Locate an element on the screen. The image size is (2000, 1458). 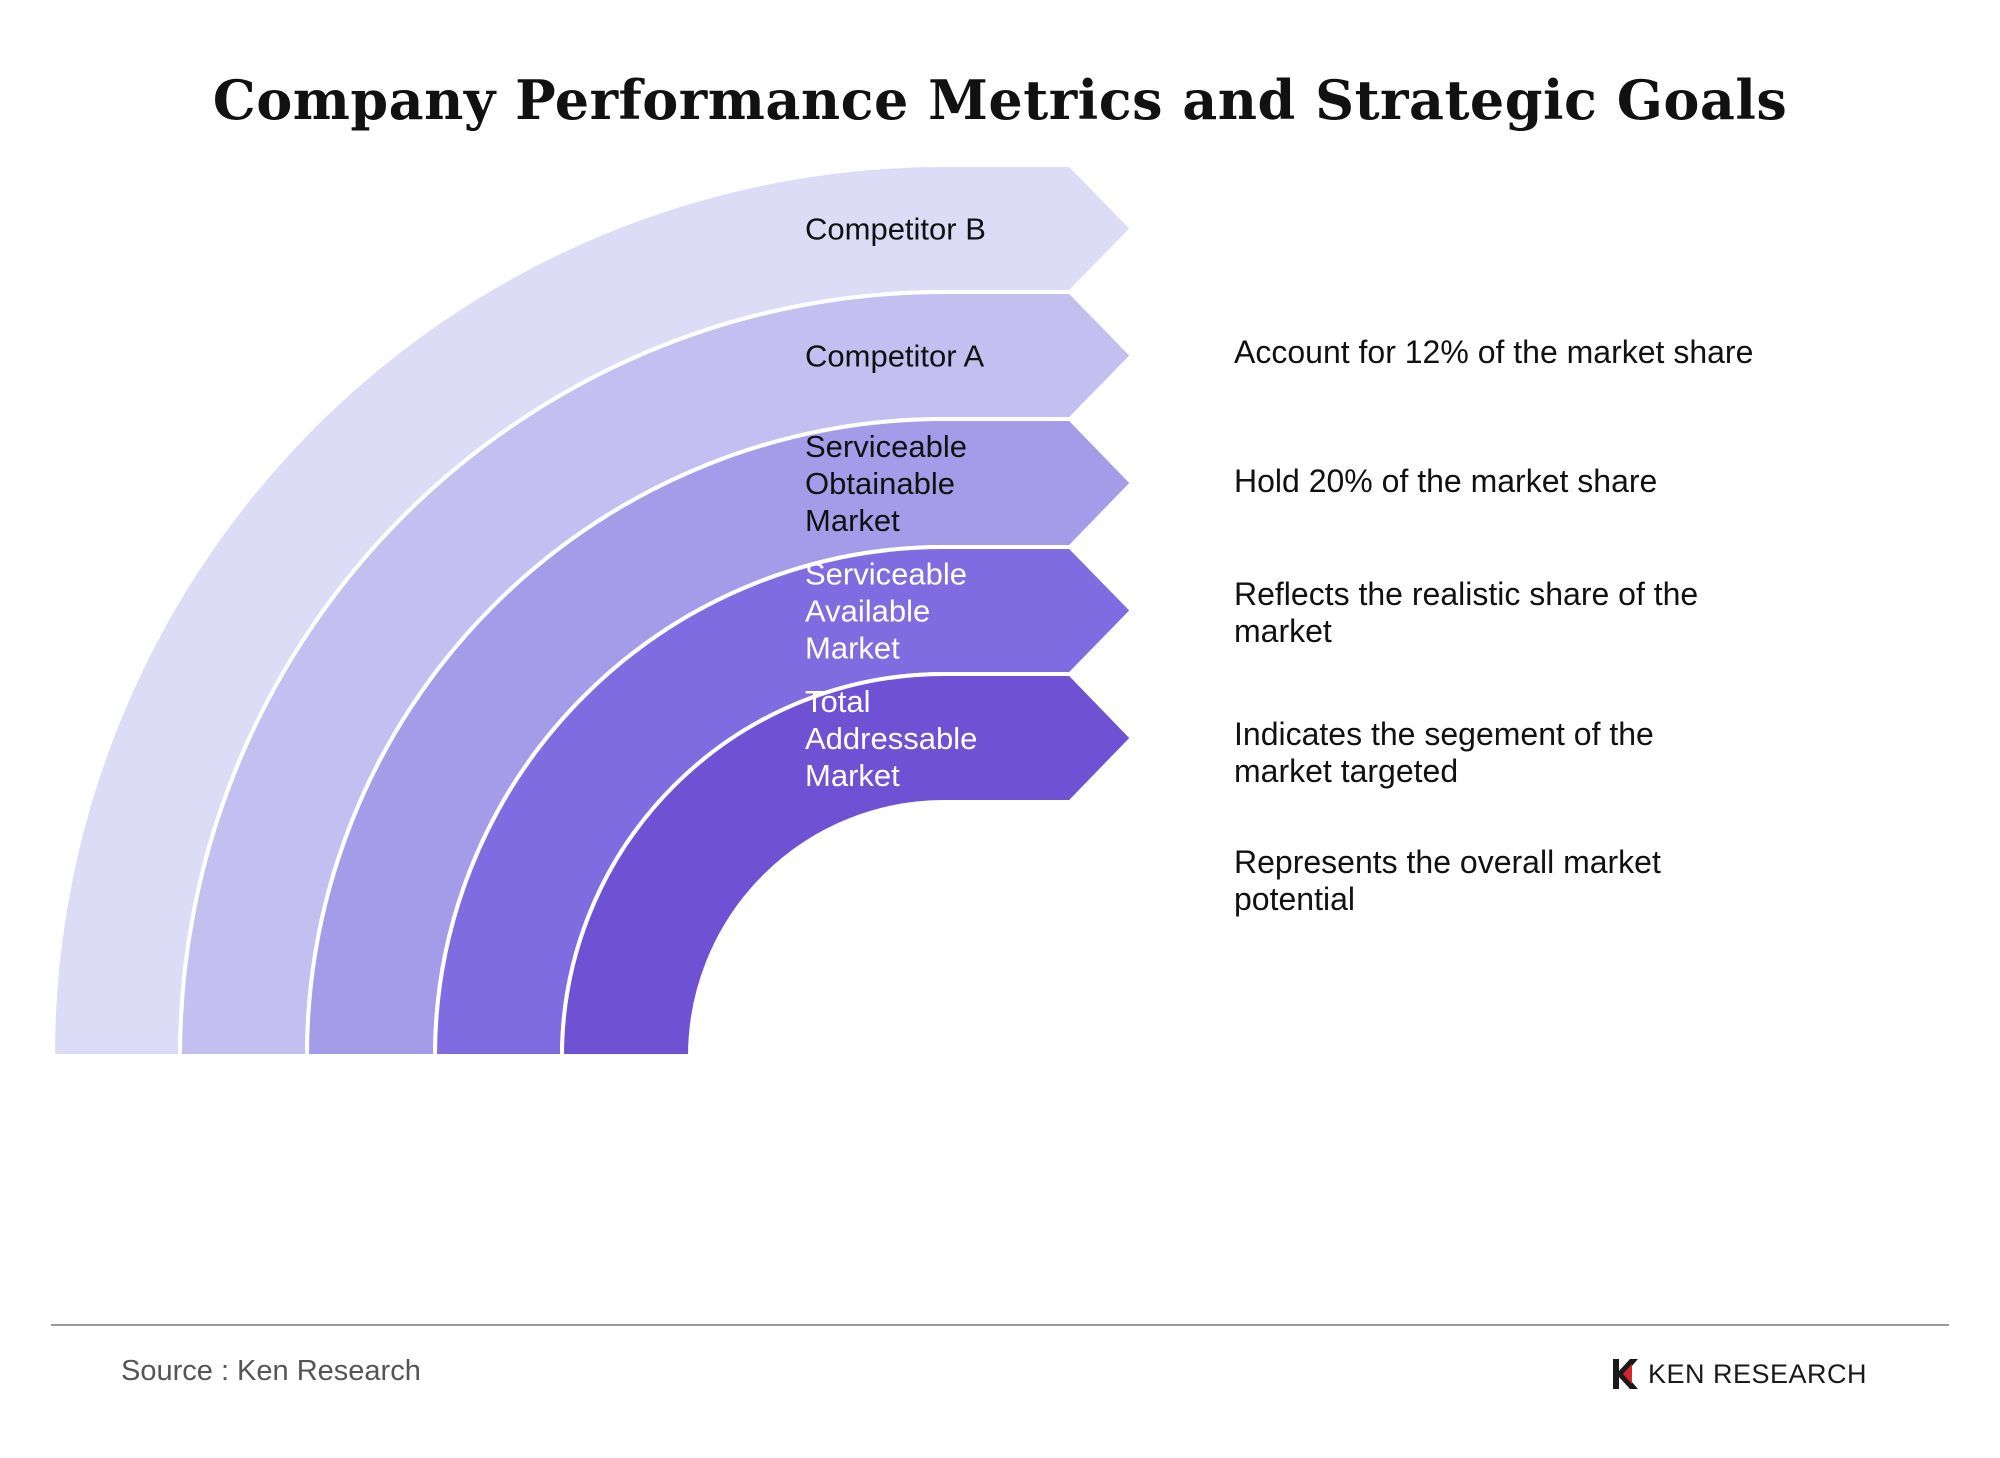
band-label-0: Competitor B is located at coordinates (895, 229).